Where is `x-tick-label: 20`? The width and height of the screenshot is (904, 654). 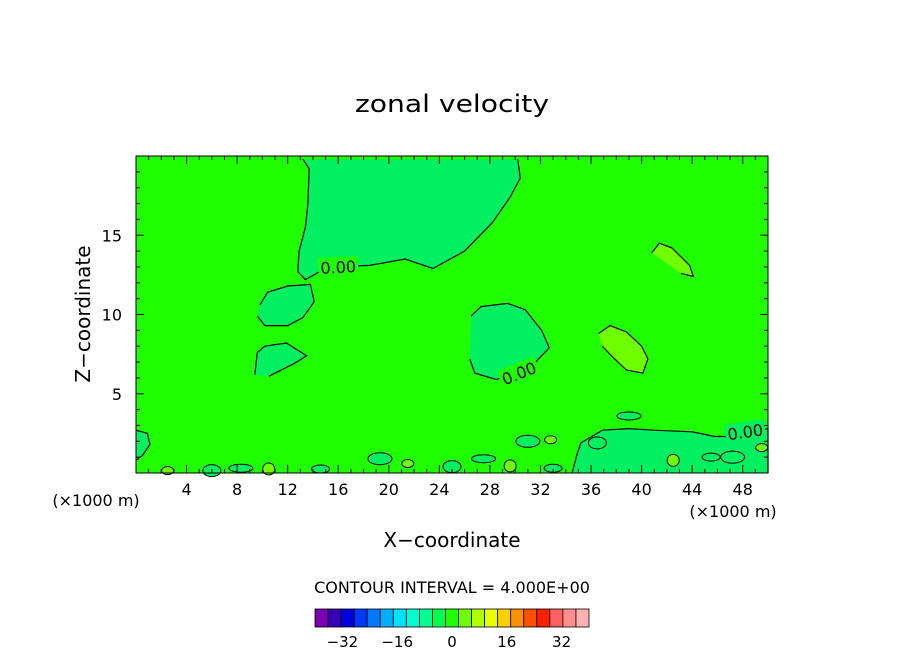 x-tick-label: 20 is located at coordinates (389, 489).